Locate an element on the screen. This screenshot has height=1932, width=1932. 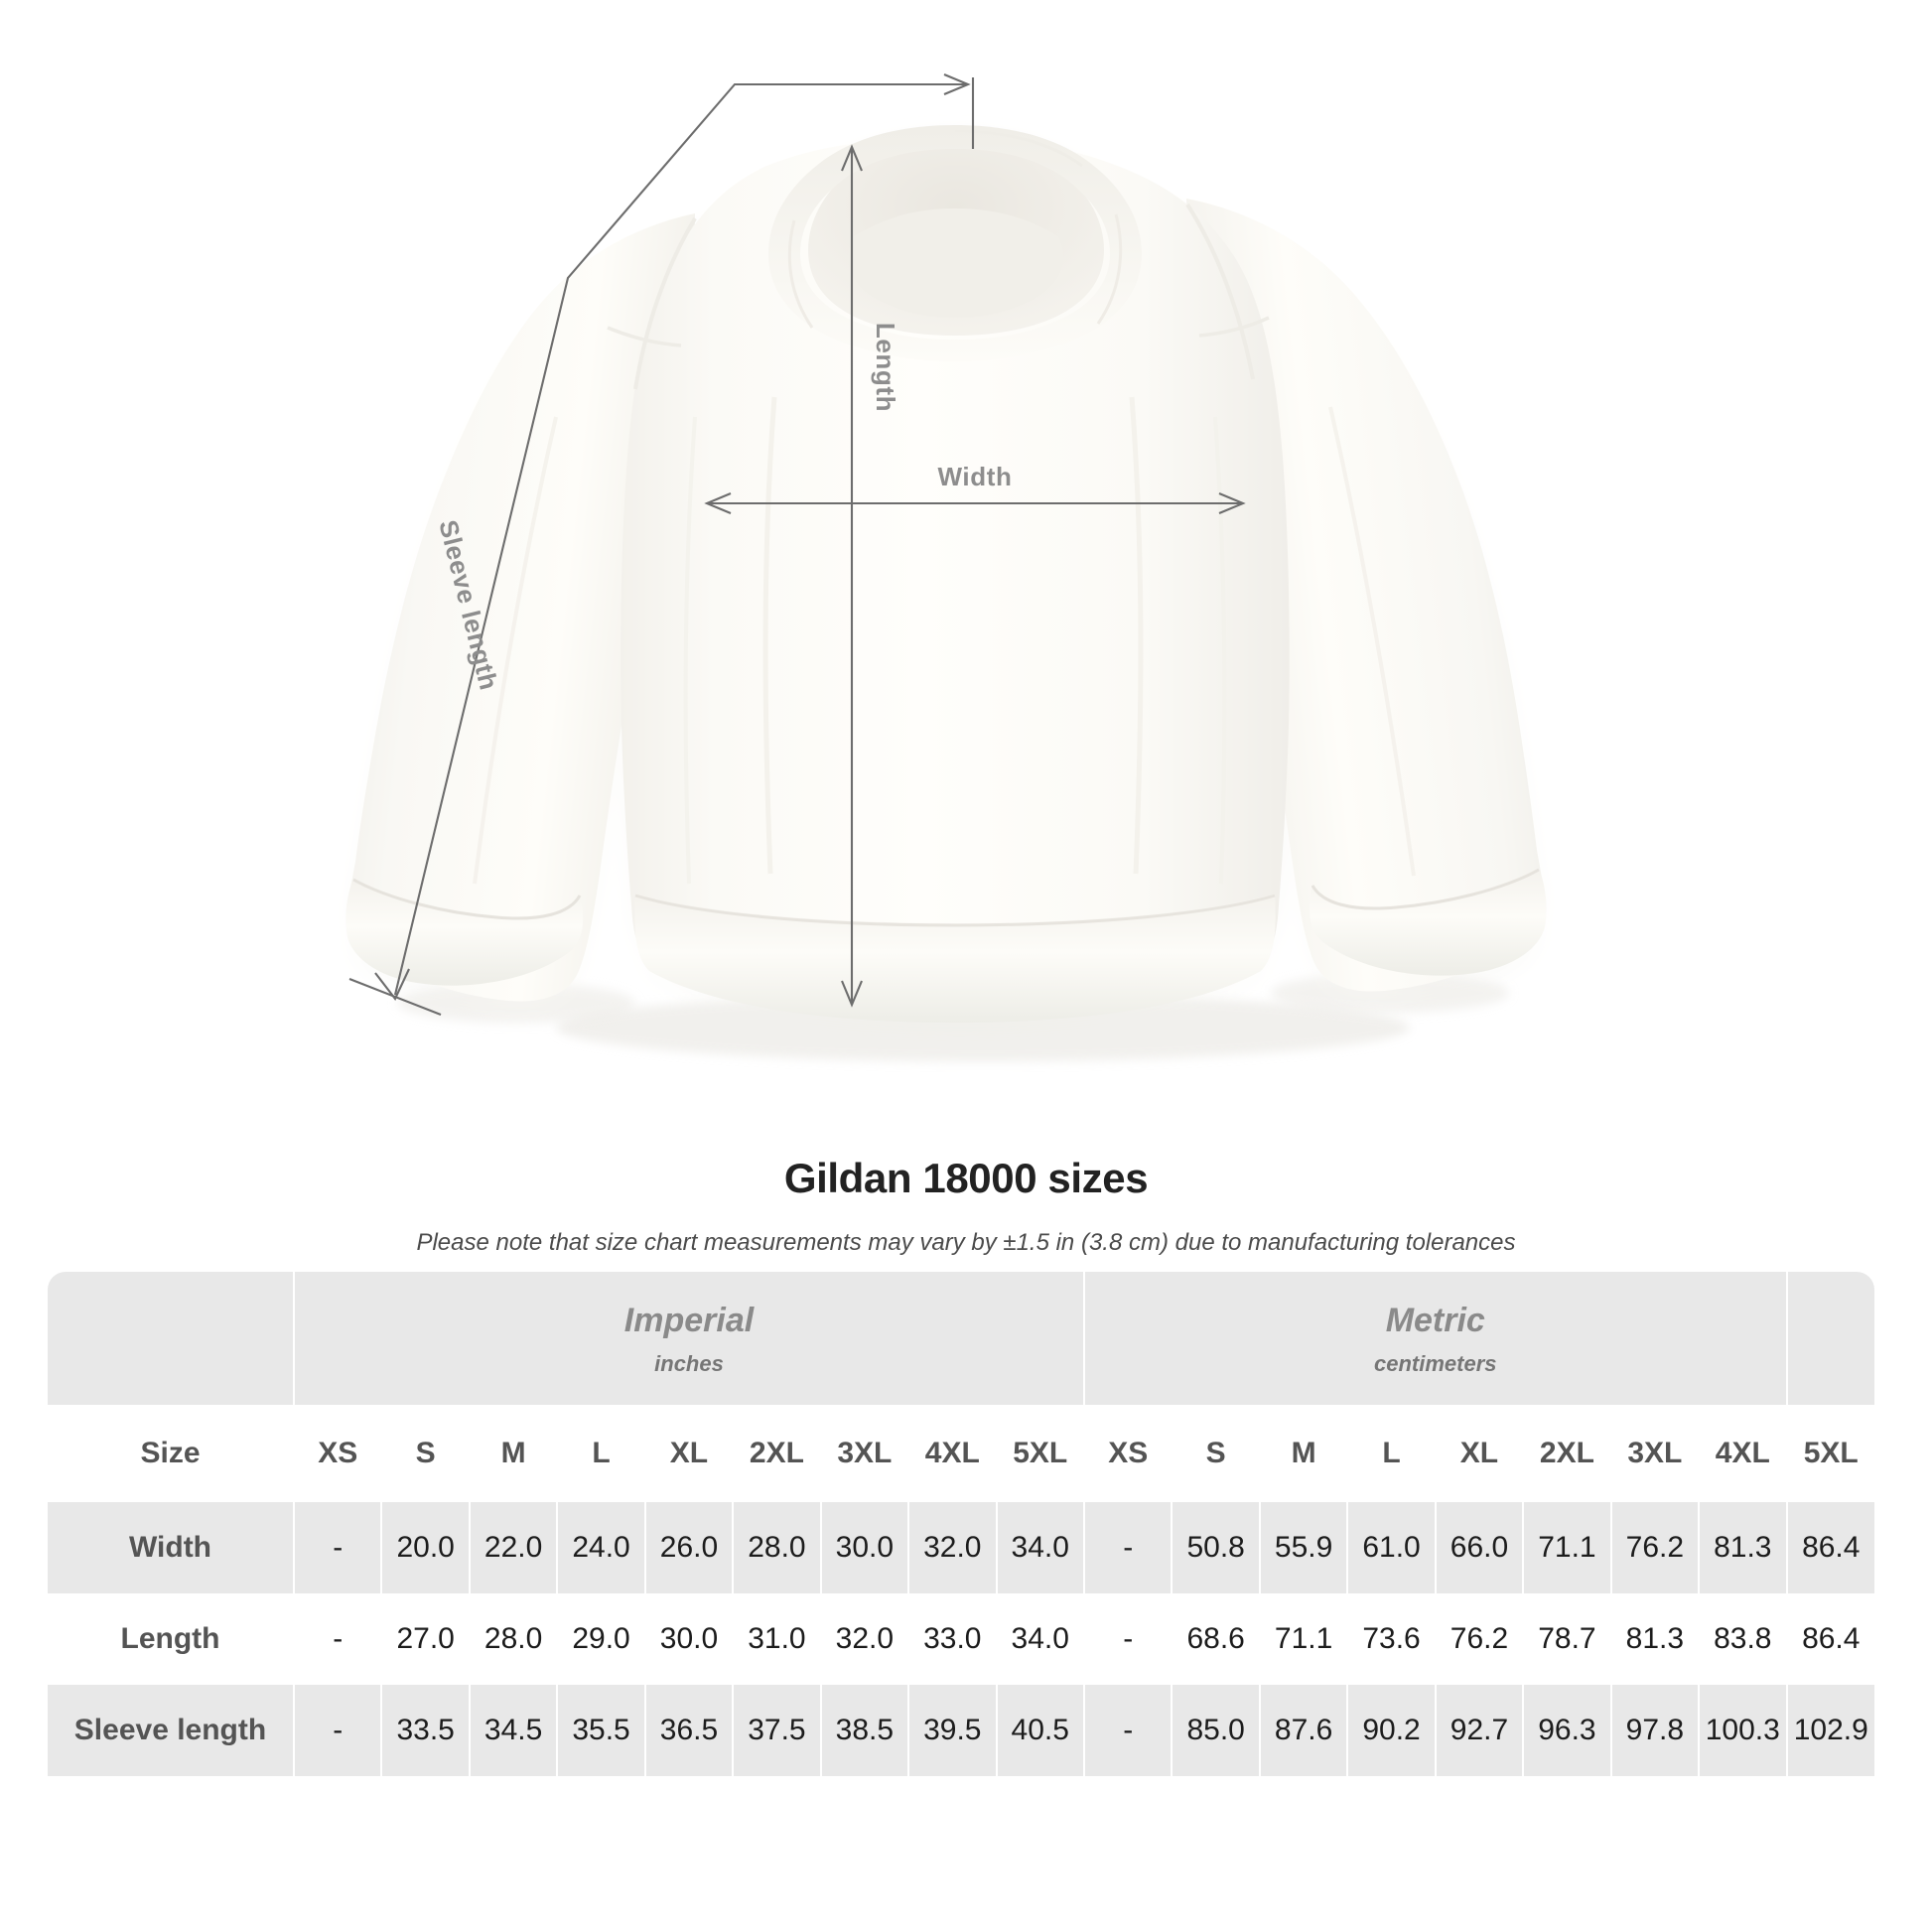
width-dimension: Width is located at coordinates (975, 488).